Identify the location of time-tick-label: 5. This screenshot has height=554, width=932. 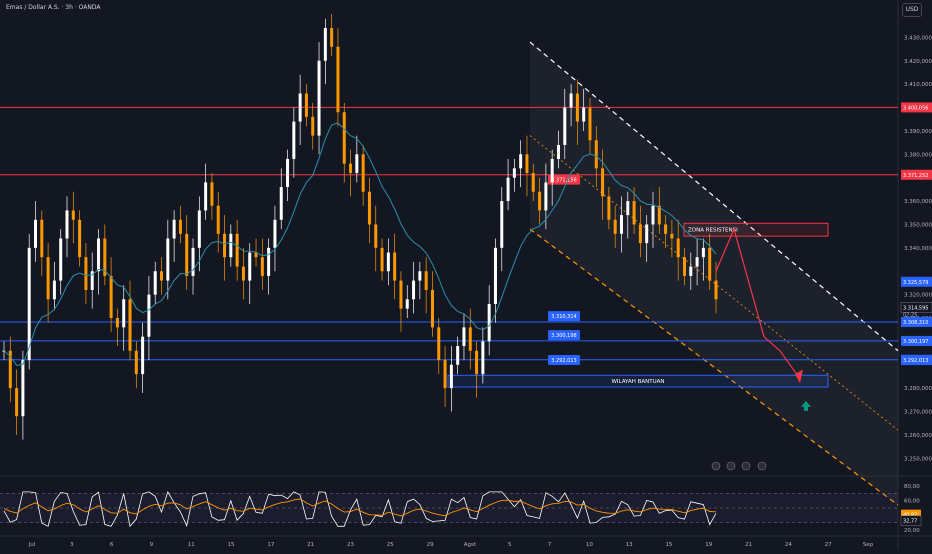
(510, 545).